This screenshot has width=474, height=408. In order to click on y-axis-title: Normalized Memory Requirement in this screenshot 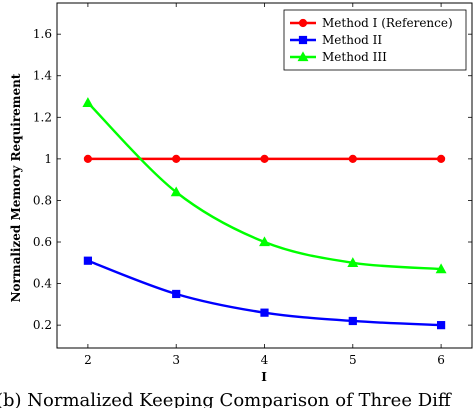, I will do `click(16, 187)`.